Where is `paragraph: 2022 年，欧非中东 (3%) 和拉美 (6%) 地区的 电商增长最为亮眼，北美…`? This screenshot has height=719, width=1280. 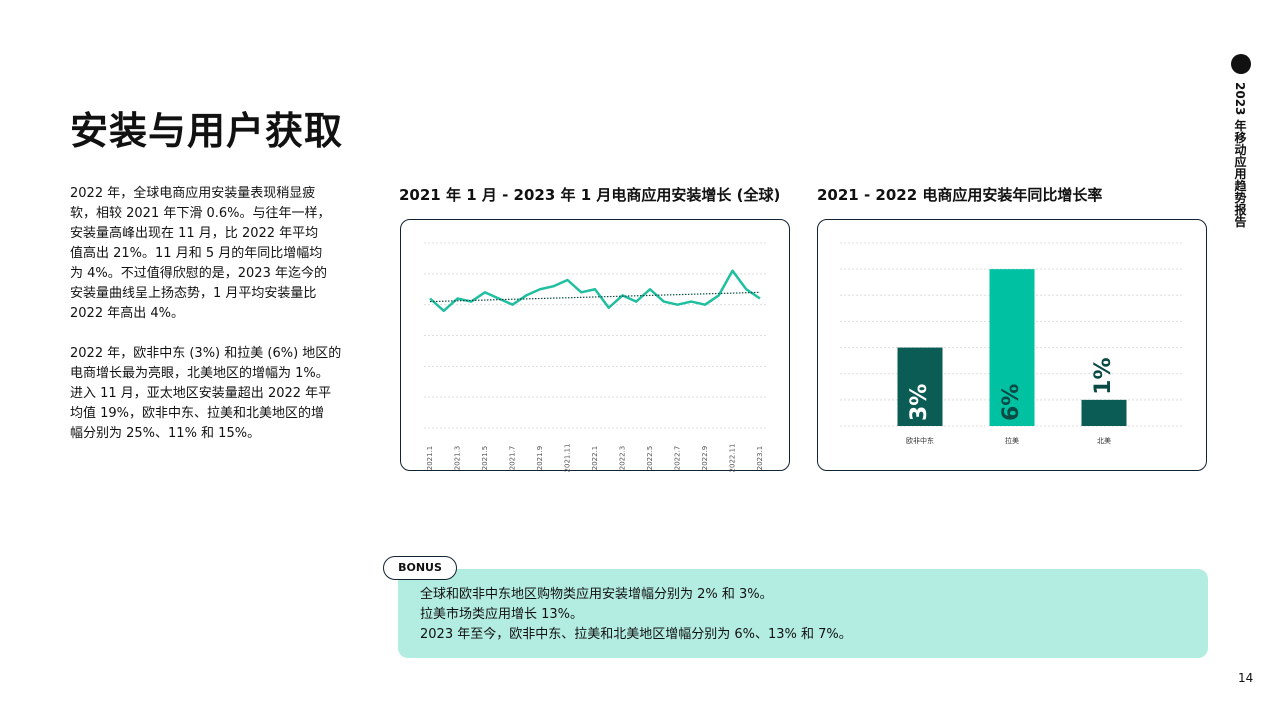
paragraph: 2022 年，欧非中东 (3%) 和拉美 (6%) 地区的 电商增长最为亮眼，北美… is located at coordinates (215, 394).